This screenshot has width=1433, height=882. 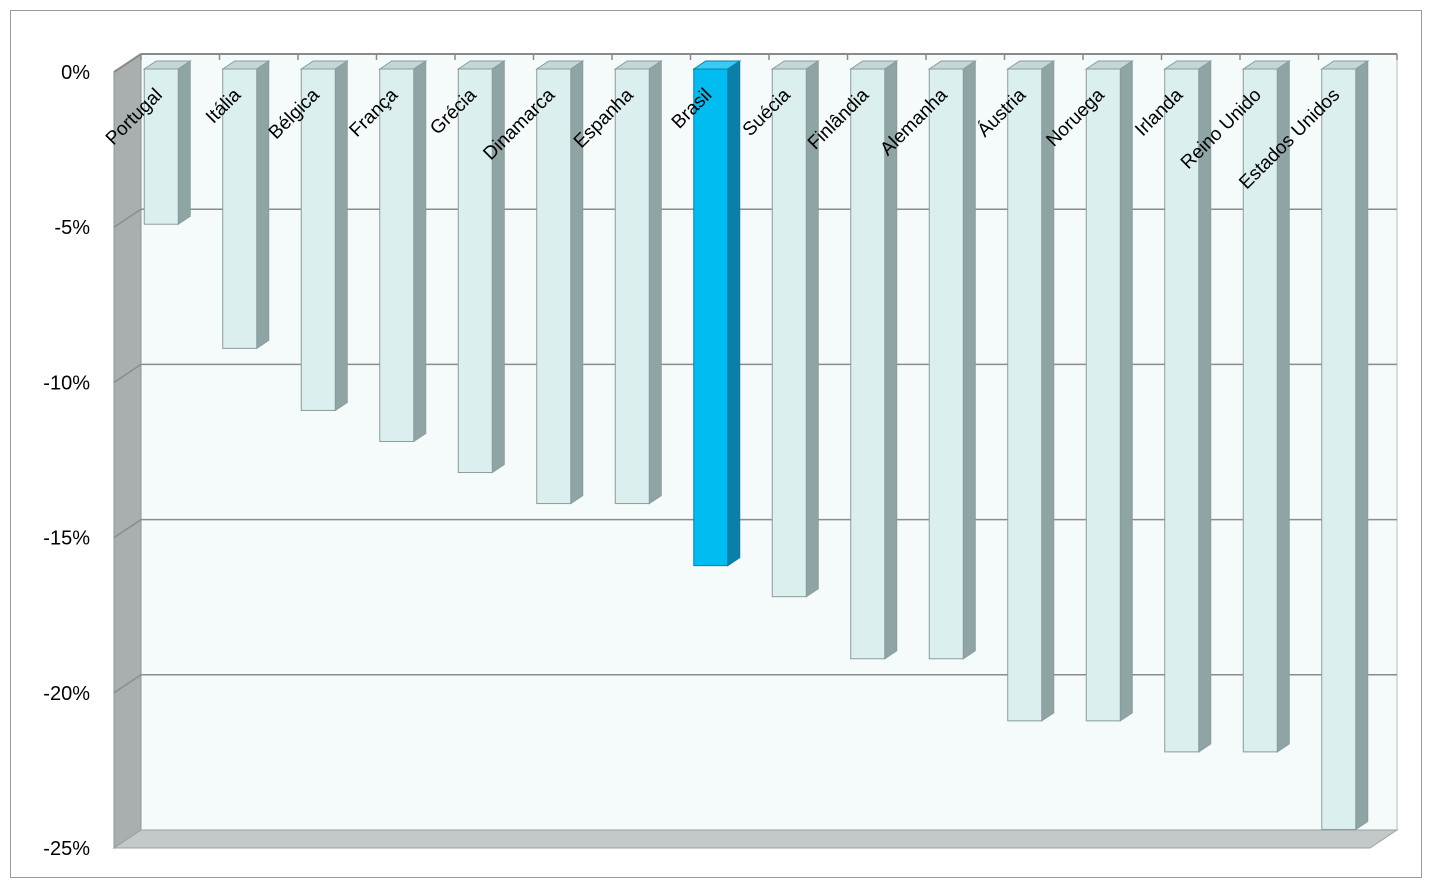 I want to click on side-wall, so click(x=127, y=451).